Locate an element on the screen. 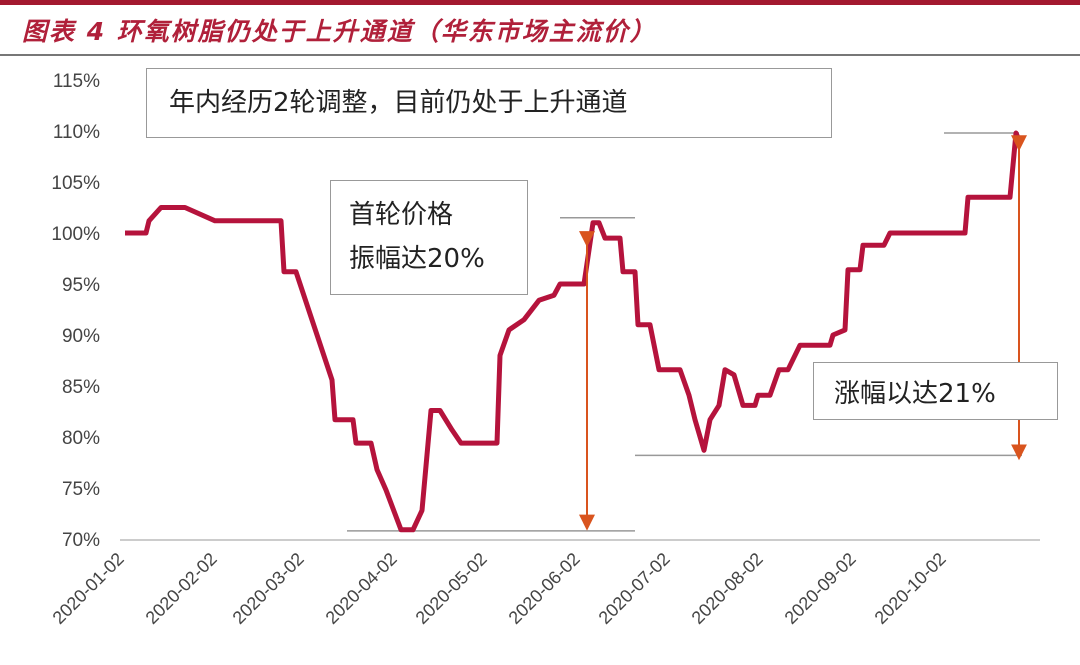 Image resolution: width=1080 pixels, height=665 pixels. annotation-text-line1: 首轮价格 is located at coordinates (401, 215).